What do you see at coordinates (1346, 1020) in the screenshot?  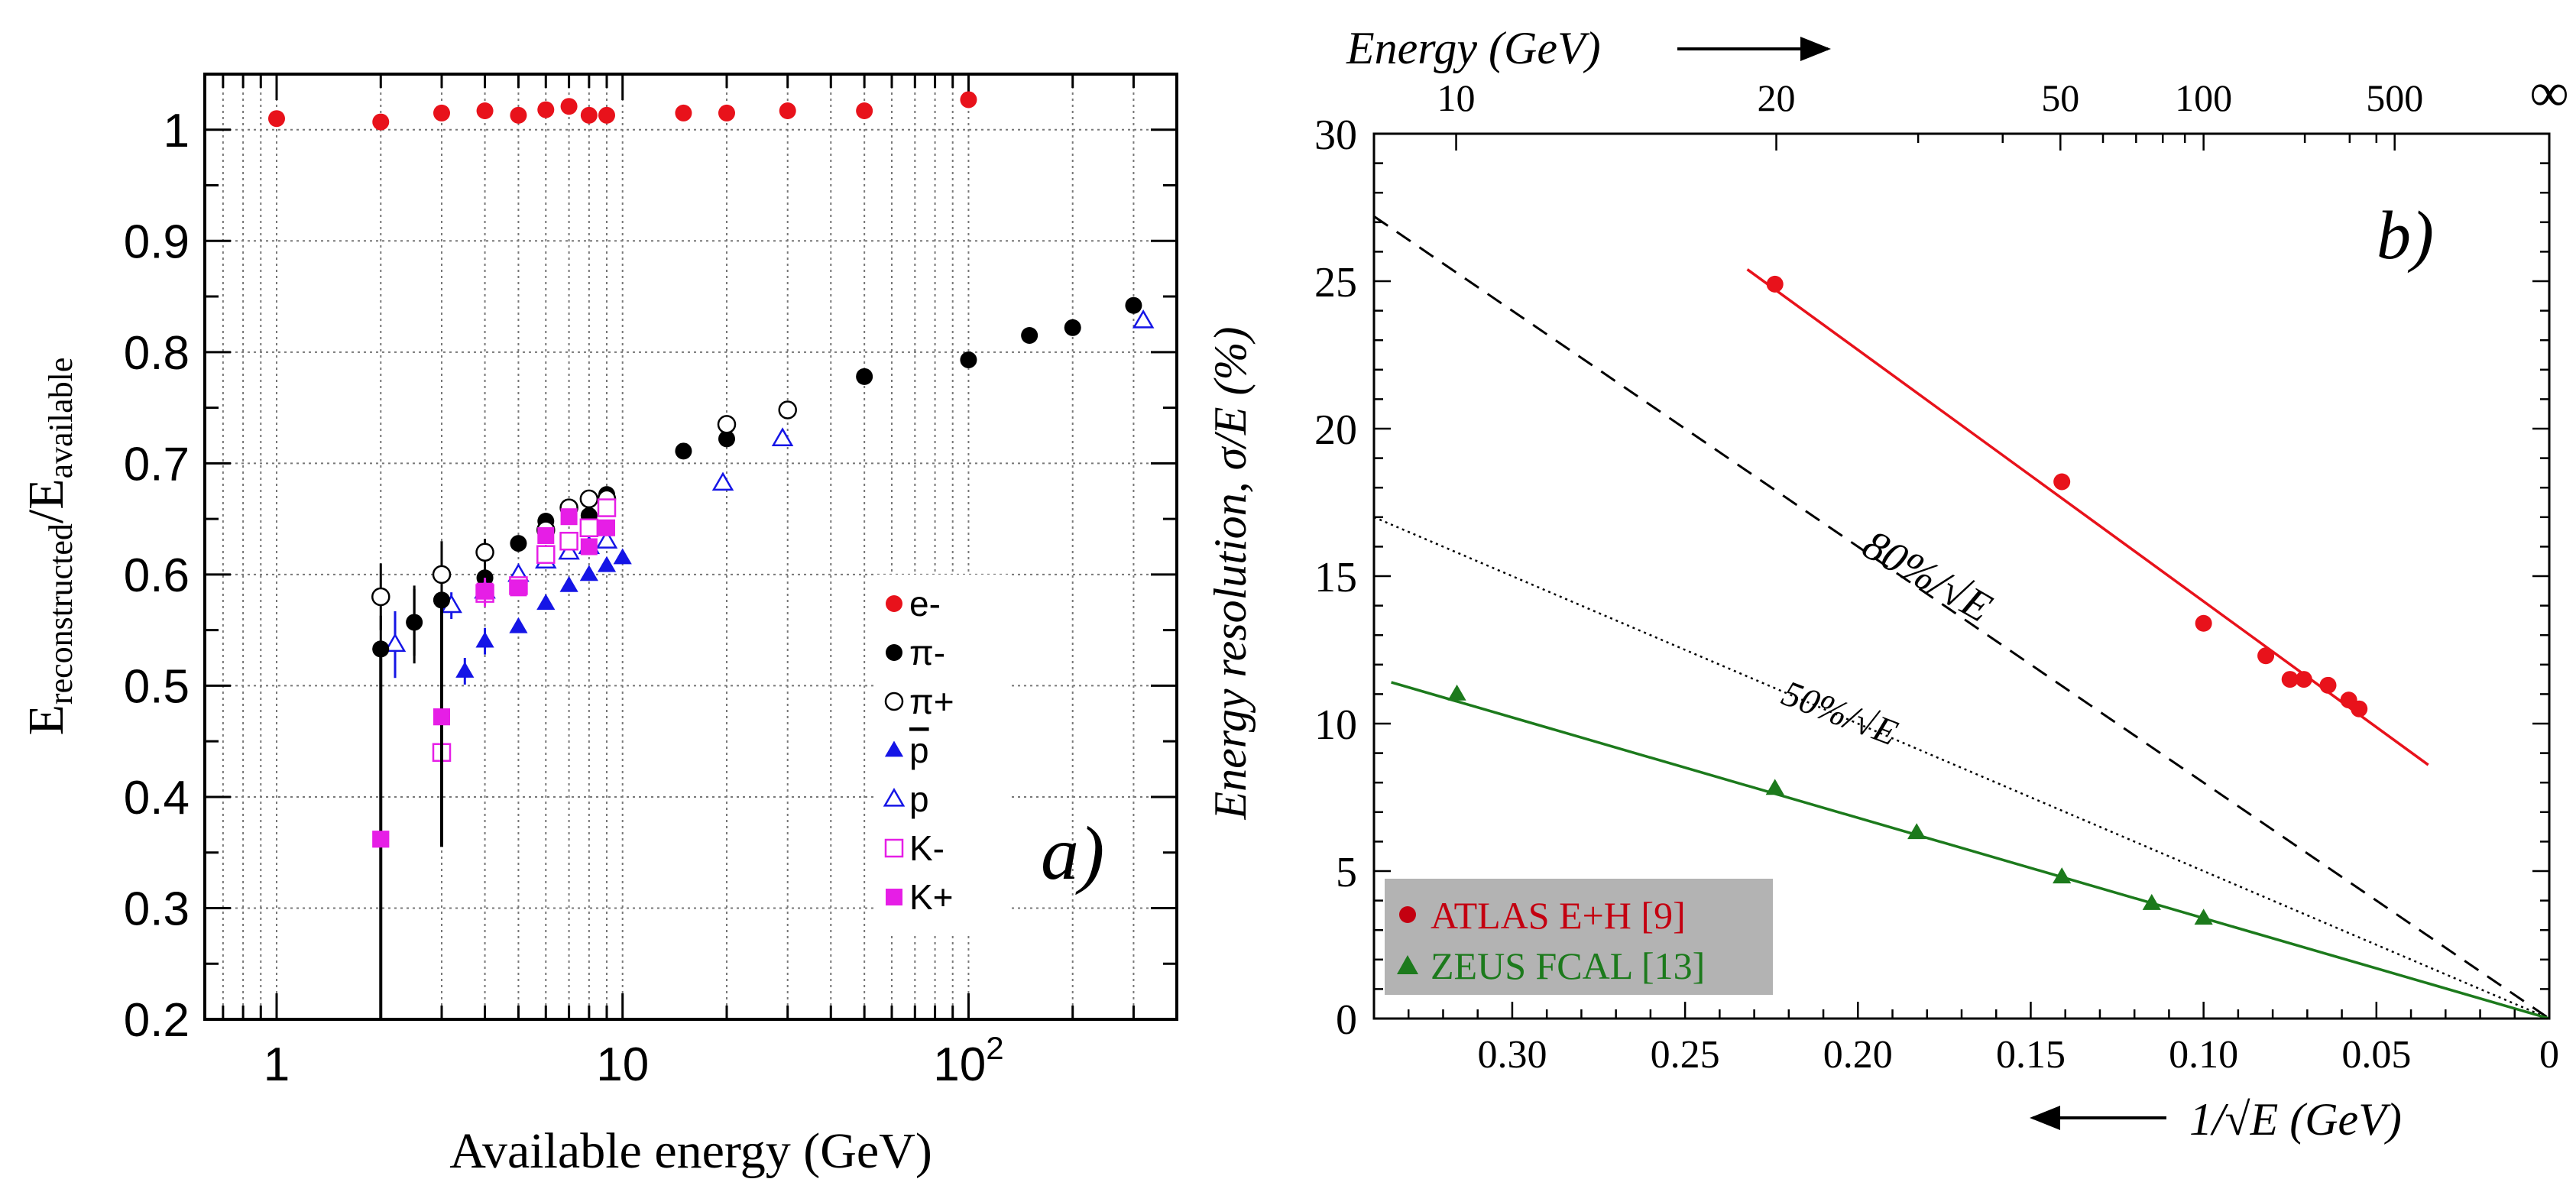 I see `y-tick-label: 0` at bounding box center [1346, 1020].